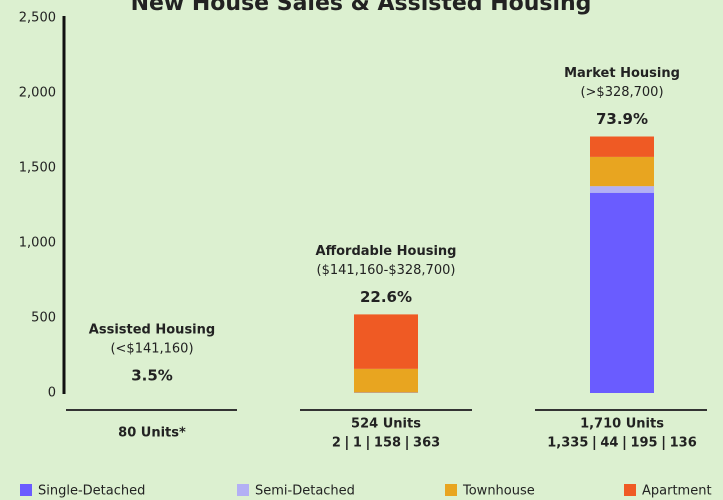 This screenshot has width=723, height=500. What do you see at coordinates (387, 443) in the screenshot?
I see `value-label: 158` at bounding box center [387, 443].